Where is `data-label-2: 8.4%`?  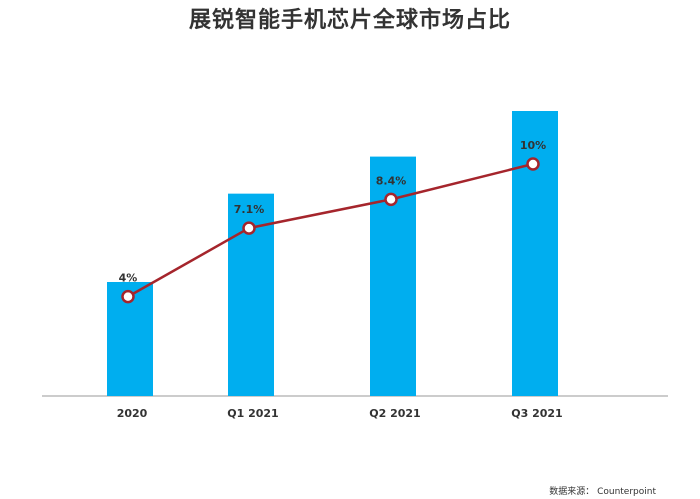
data-label-2: 8.4% is located at coordinates (391, 180).